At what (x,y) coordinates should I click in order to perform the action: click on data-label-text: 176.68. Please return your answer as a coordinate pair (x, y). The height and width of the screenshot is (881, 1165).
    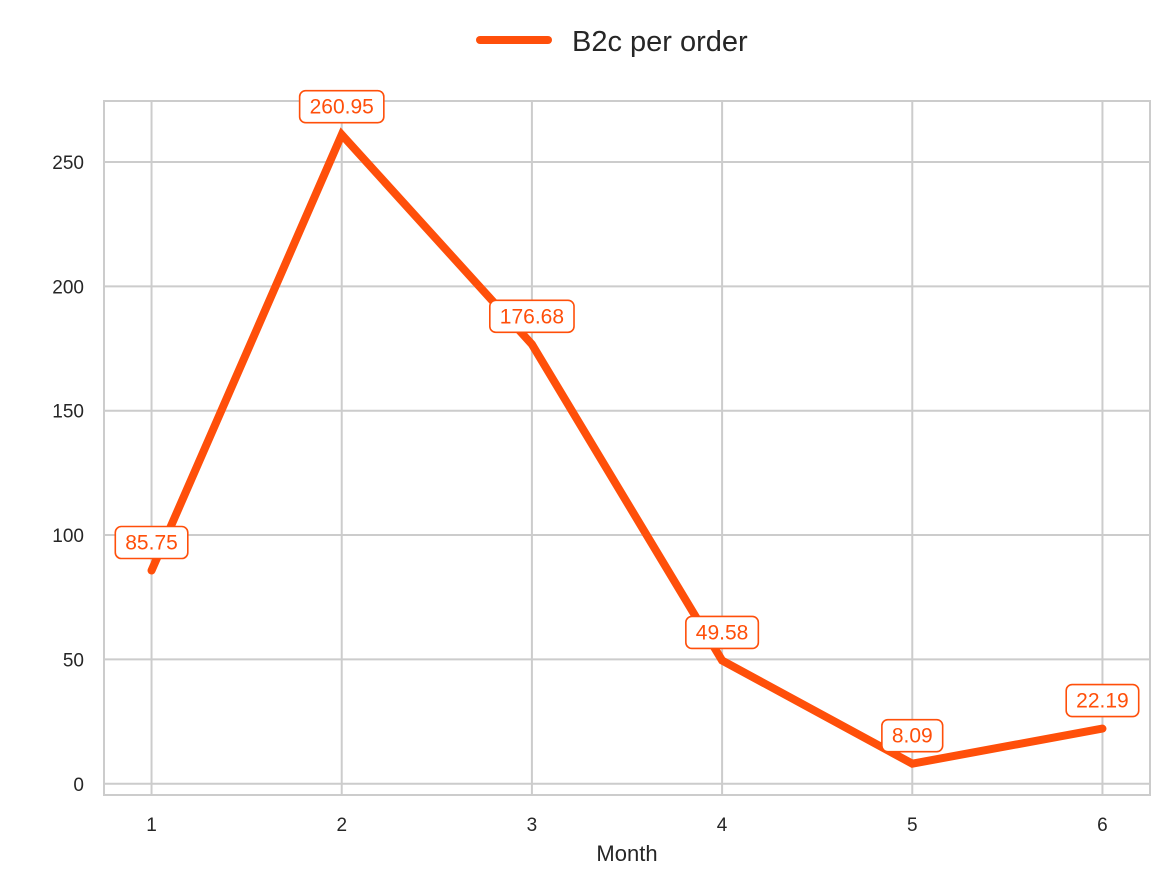
    Looking at the image, I should click on (532, 316).